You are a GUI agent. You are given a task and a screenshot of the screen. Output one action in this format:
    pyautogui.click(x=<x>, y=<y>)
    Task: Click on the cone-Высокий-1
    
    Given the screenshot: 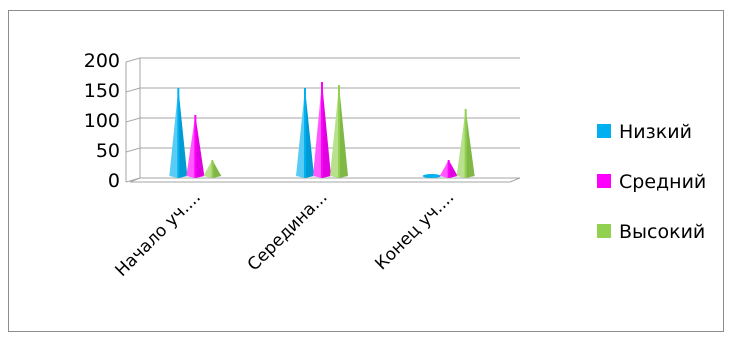 What is the action you would take?
    pyautogui.click(x=339, y=131)
    